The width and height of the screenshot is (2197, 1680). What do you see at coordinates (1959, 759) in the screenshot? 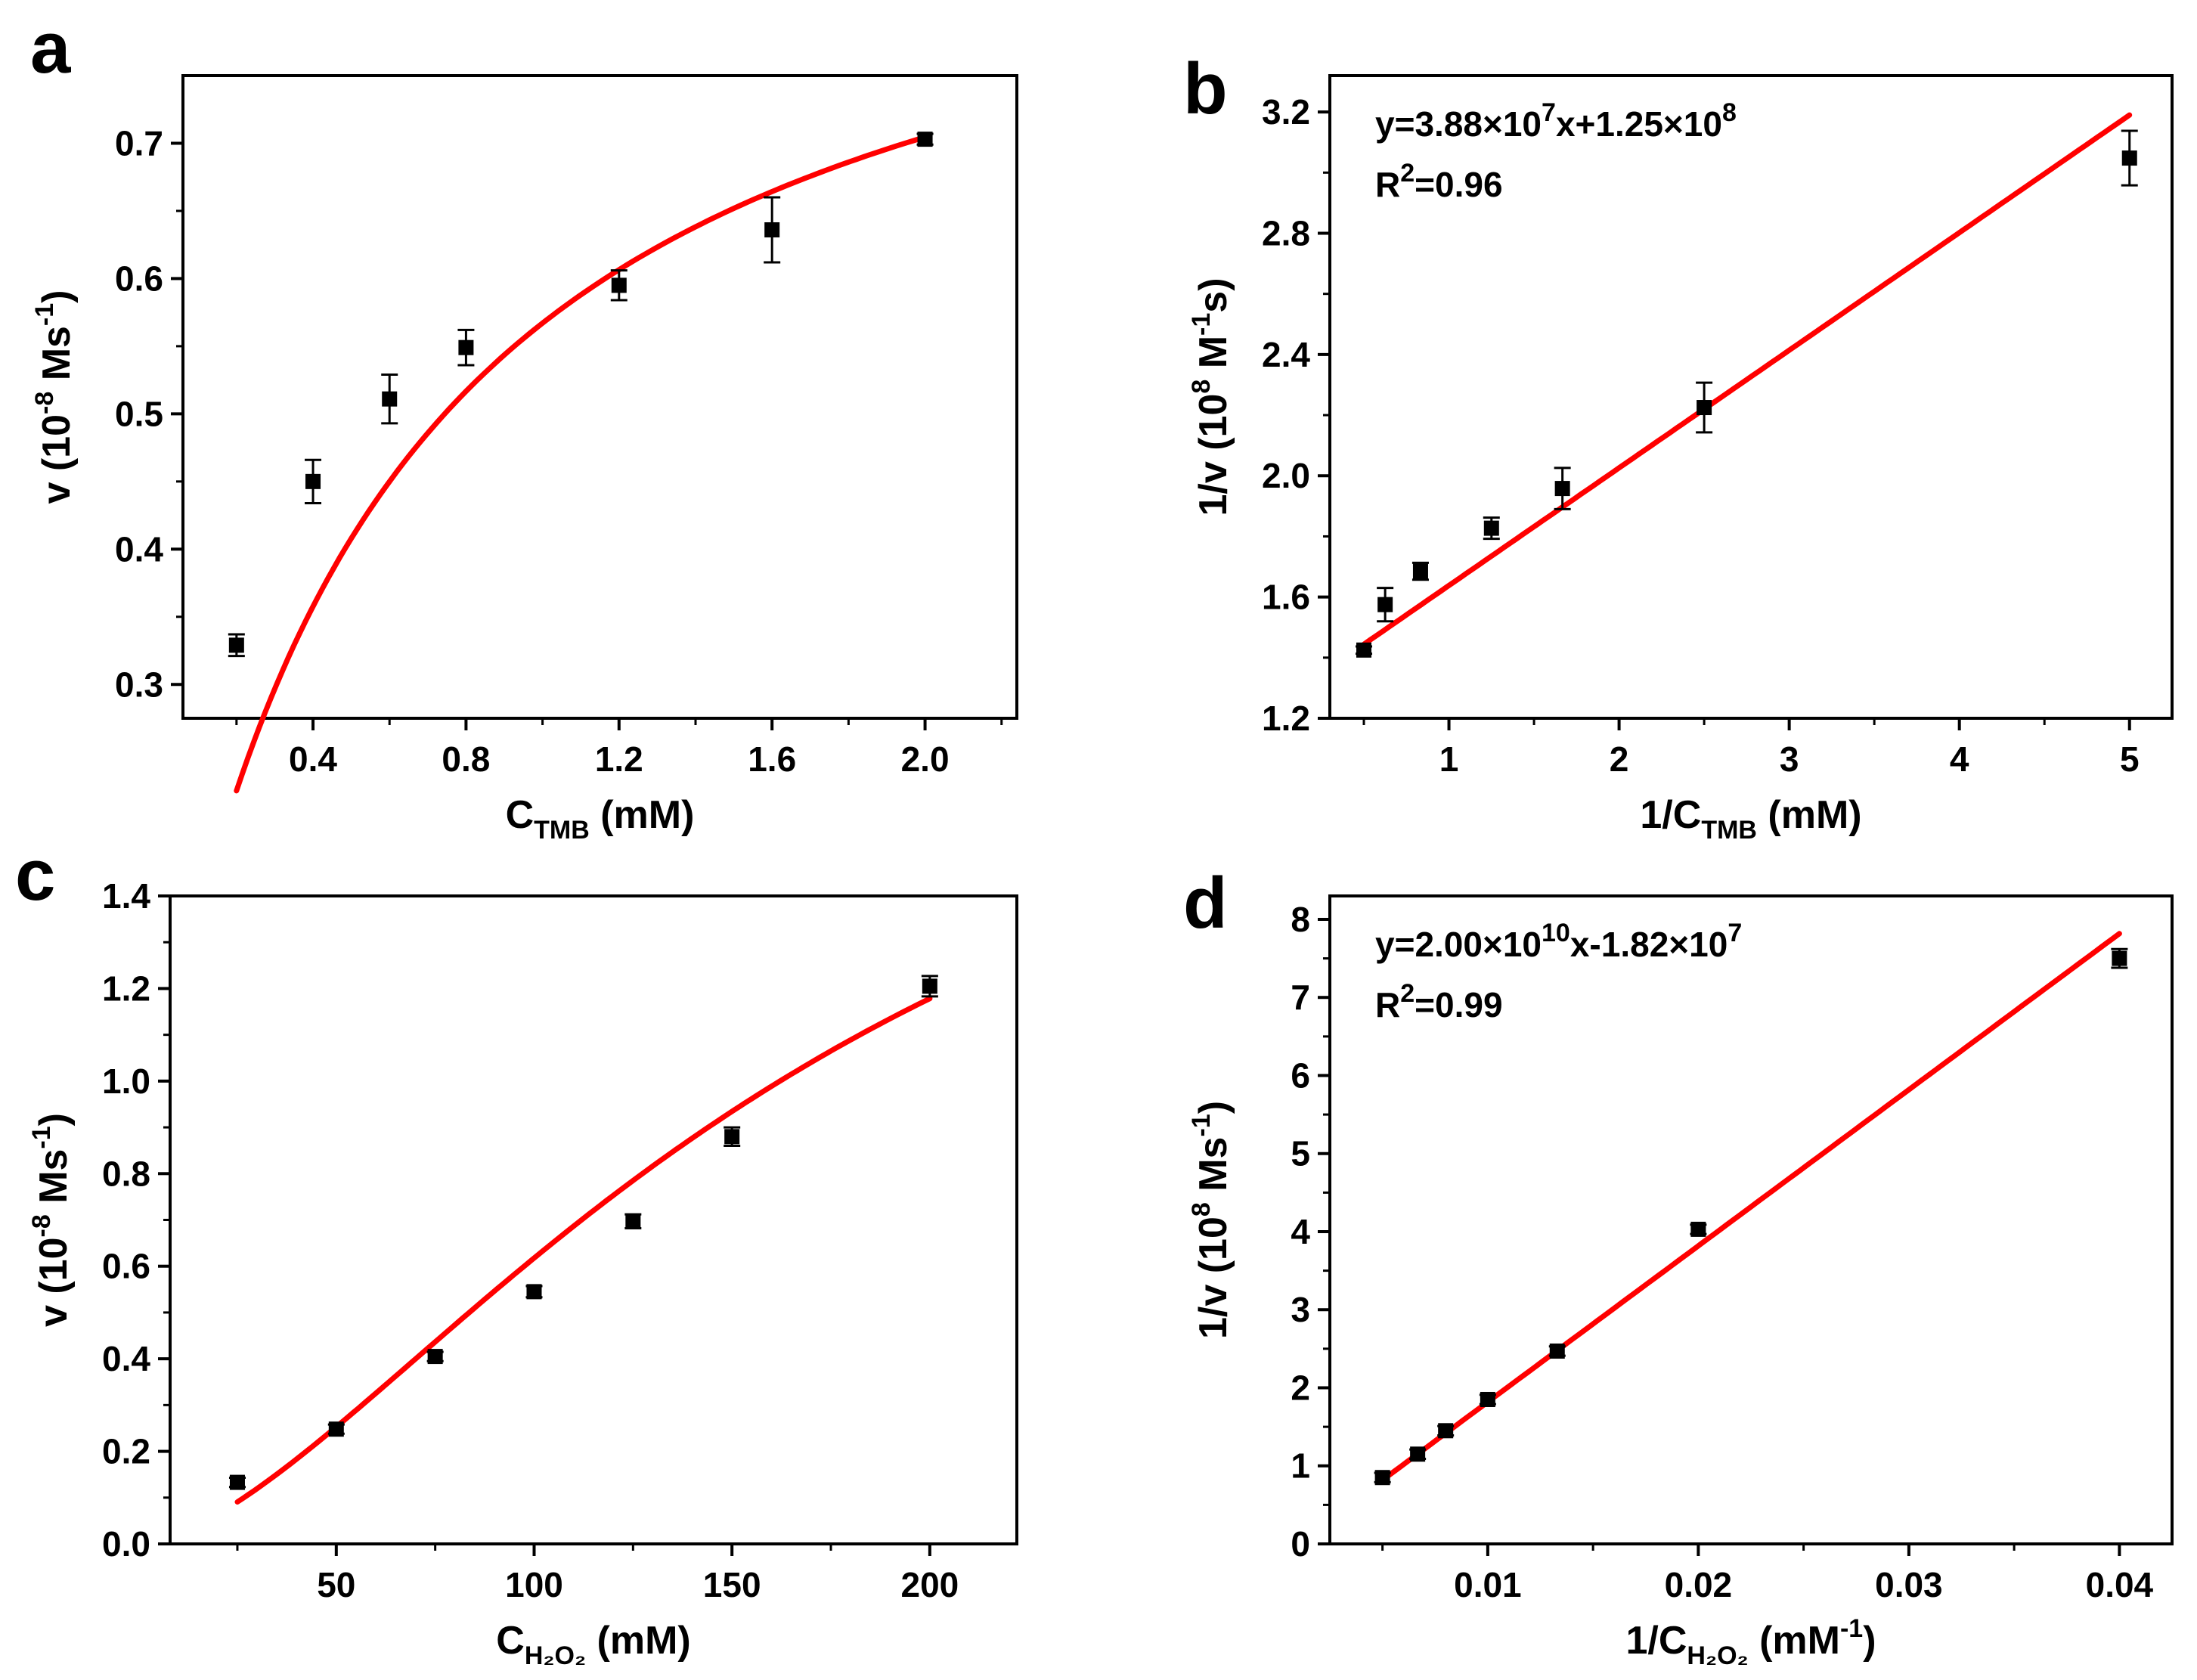
I see `x-tick-label: 4` at bounding box center [1959, 759].